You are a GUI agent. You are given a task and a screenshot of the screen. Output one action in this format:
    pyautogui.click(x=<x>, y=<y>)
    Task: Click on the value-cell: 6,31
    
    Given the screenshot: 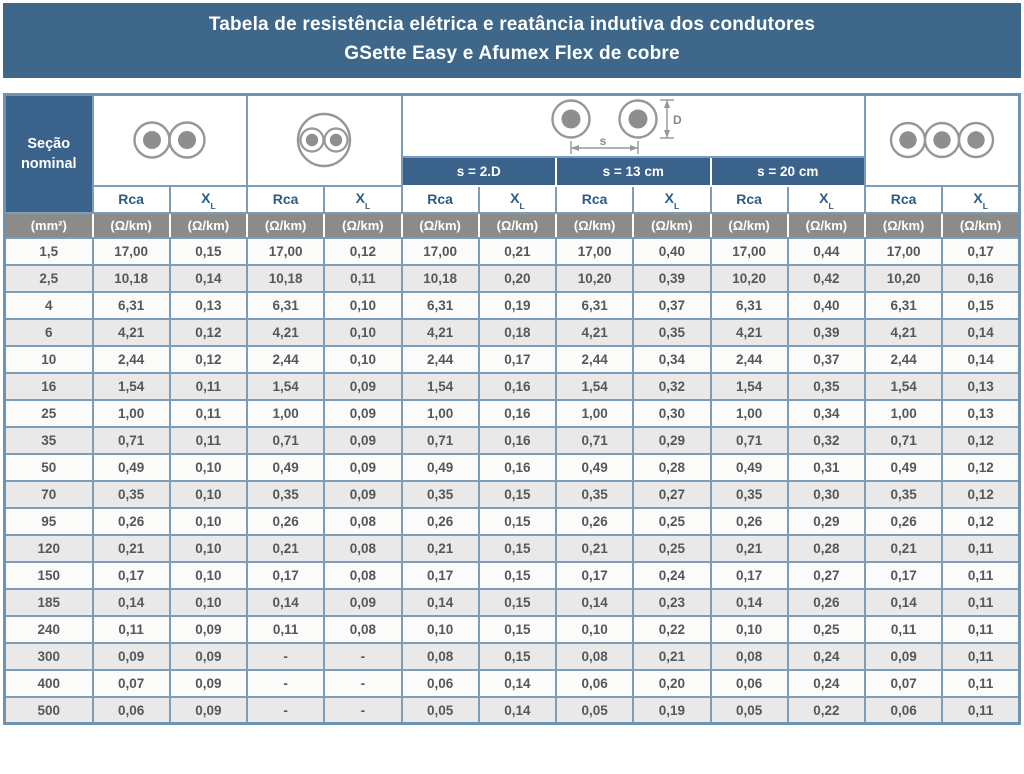 What is the action you would take?
    pyautogui.click(x=285, y=305)
    